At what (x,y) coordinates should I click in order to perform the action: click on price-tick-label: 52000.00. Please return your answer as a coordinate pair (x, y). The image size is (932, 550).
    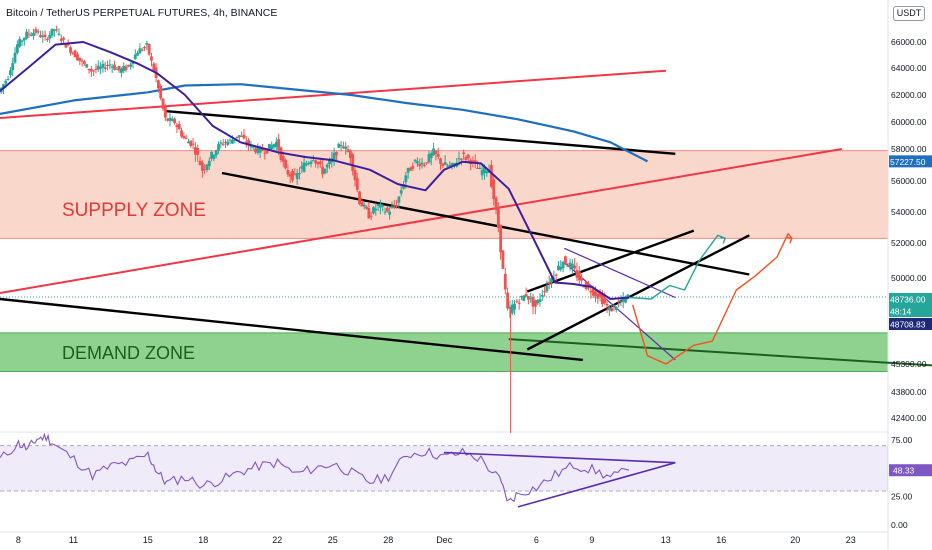
    Looking at the image, I should click on (909, 243).